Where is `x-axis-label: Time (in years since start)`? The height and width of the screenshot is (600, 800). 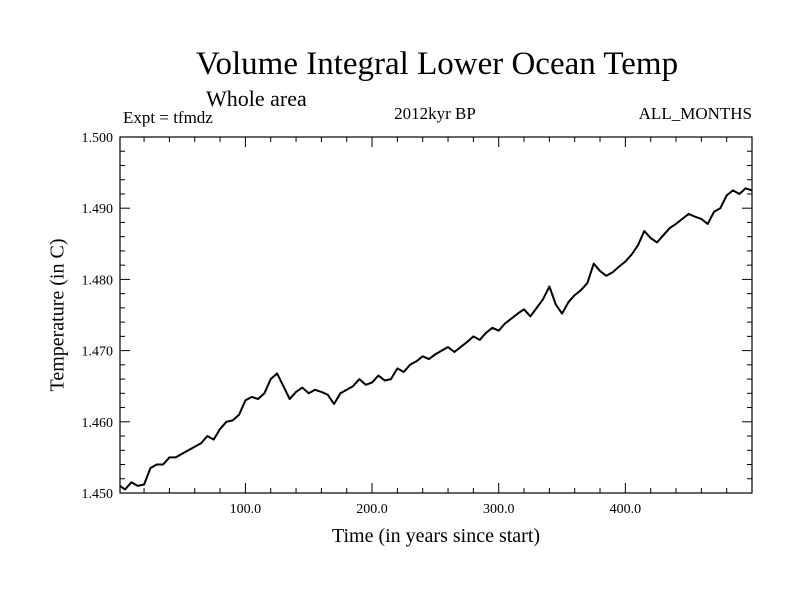 x-axis-label: Time (in years since start) is located at coordinates (436, 536).